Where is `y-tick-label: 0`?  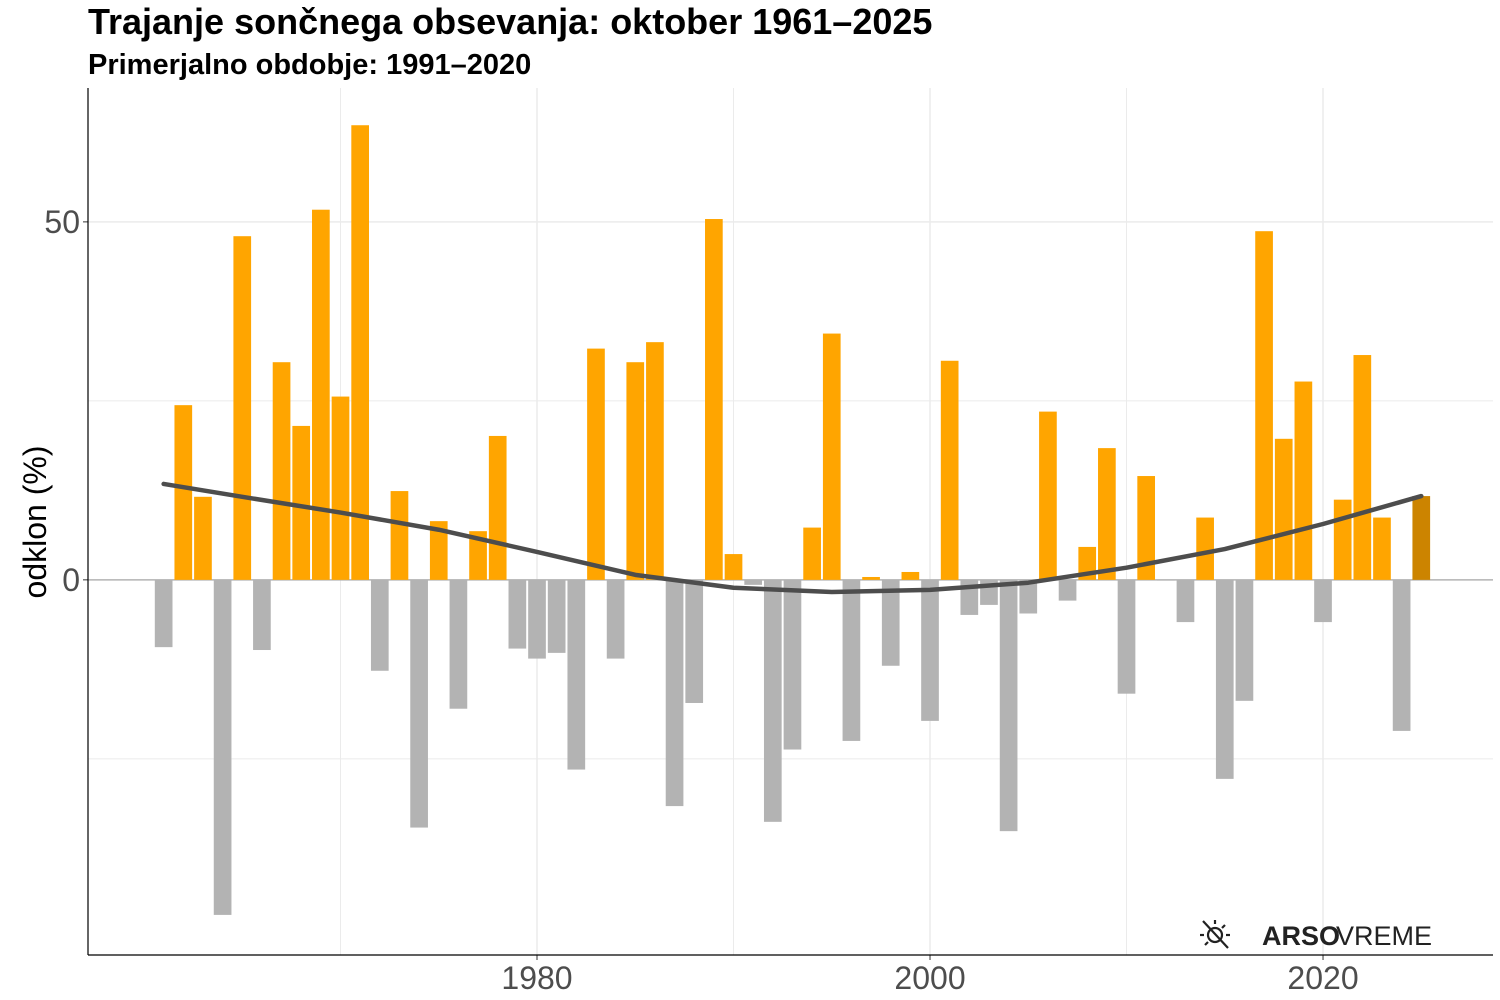 y-tick-label: 0 is located at coordinates (71, 580).